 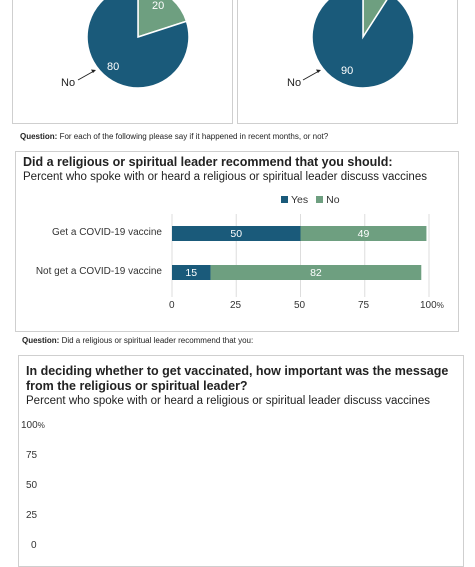 What do you see at coordinates (162, 19) in the screenshot?
I see `pie-1-slice-yes` at bounding box center [162, 19].